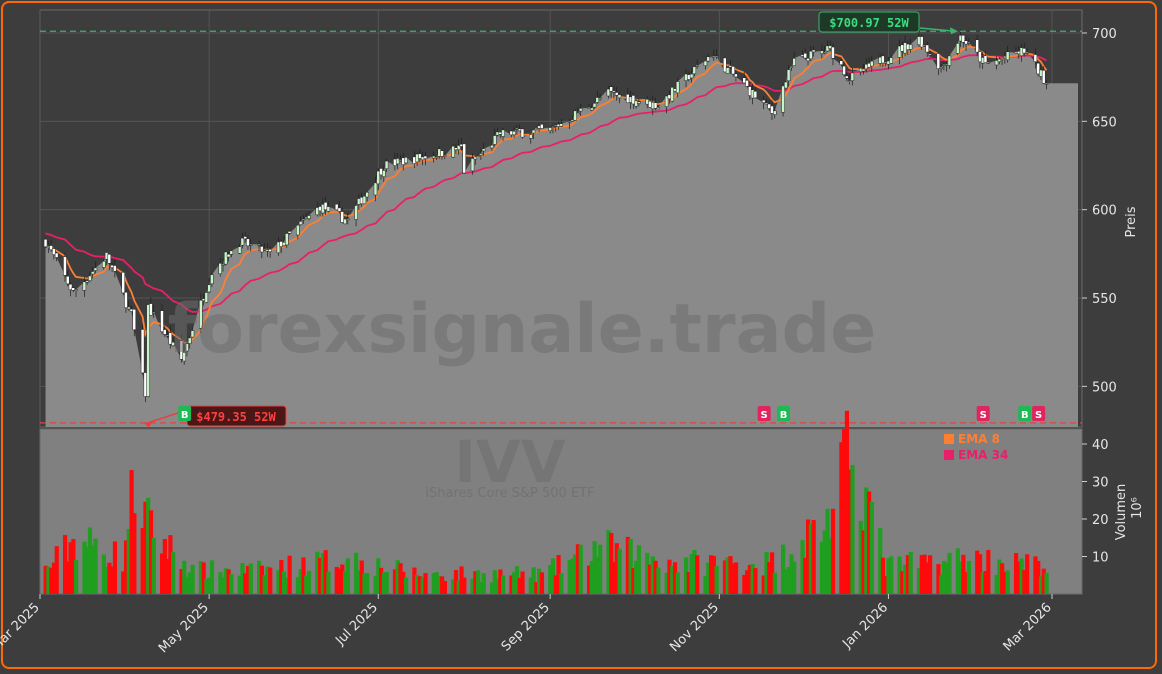 The width and height of the screenshot is (1162, 674). What do you see at coordinates (1104, 211) in the screenshot?
I see `y-tick-label: 600` at bounding box center [1104, 211].